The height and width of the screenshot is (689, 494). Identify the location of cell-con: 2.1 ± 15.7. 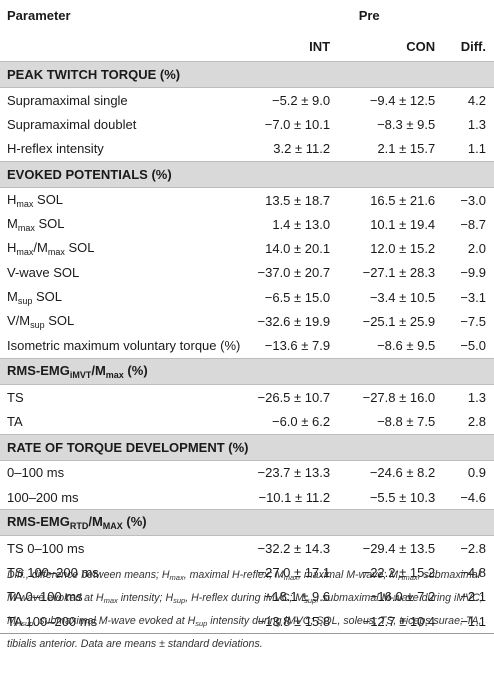
(406, 149).